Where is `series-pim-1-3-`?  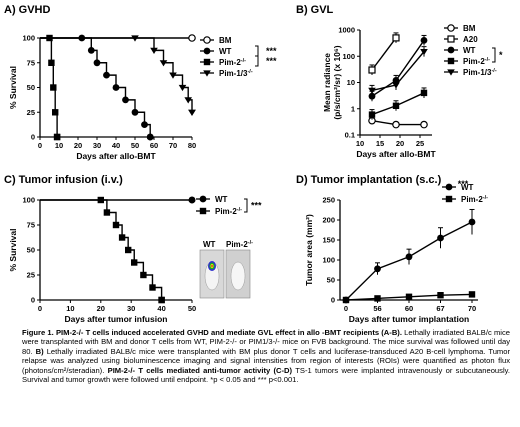 series-pim-1-3- is located at coordinates (118, 75).